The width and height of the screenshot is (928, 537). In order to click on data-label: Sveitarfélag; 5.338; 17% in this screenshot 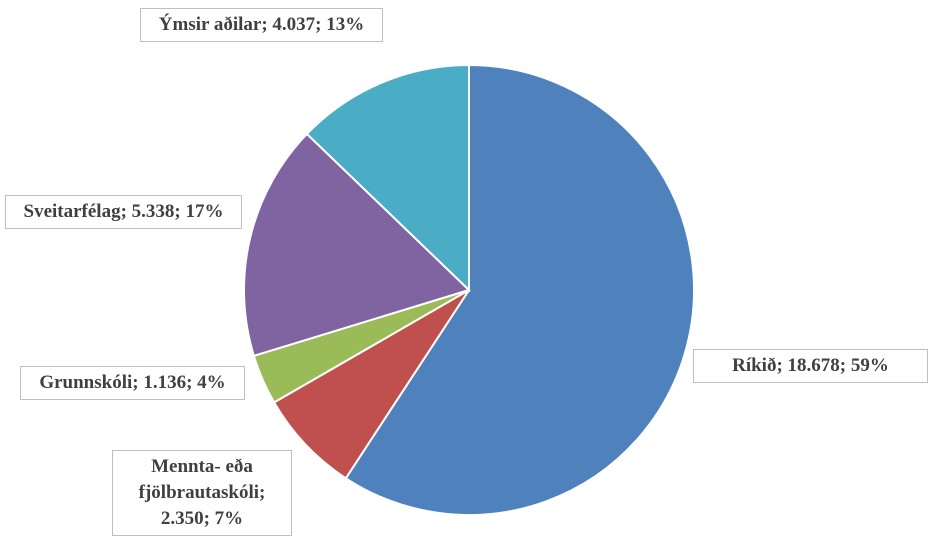, I will do `click(123, 212)`.